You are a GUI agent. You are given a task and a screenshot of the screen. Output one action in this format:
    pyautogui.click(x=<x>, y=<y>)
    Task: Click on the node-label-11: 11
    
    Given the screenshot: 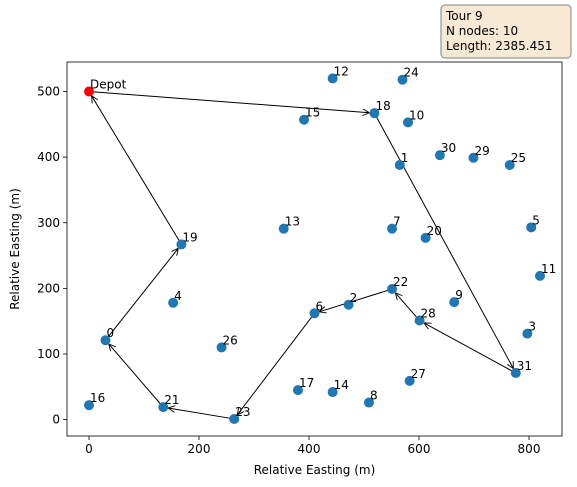 What is the action you would take?
    pyautogui.click(x=548, y=269)
    